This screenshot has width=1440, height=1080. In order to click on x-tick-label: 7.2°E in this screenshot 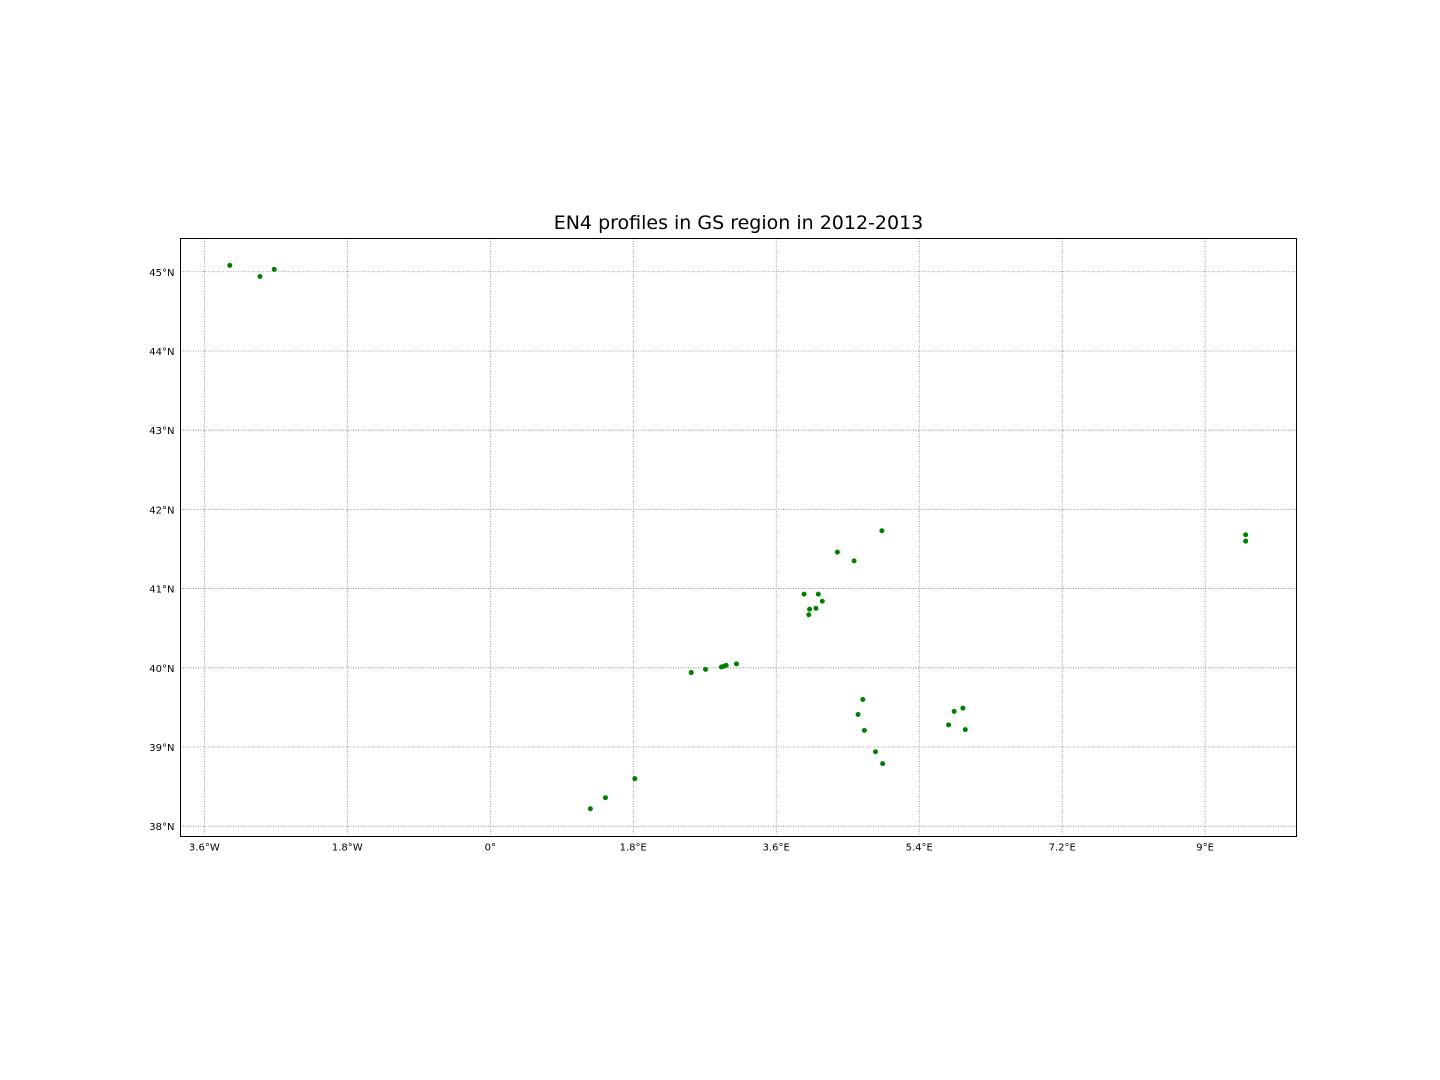, I will do `click(1062, 848)`.